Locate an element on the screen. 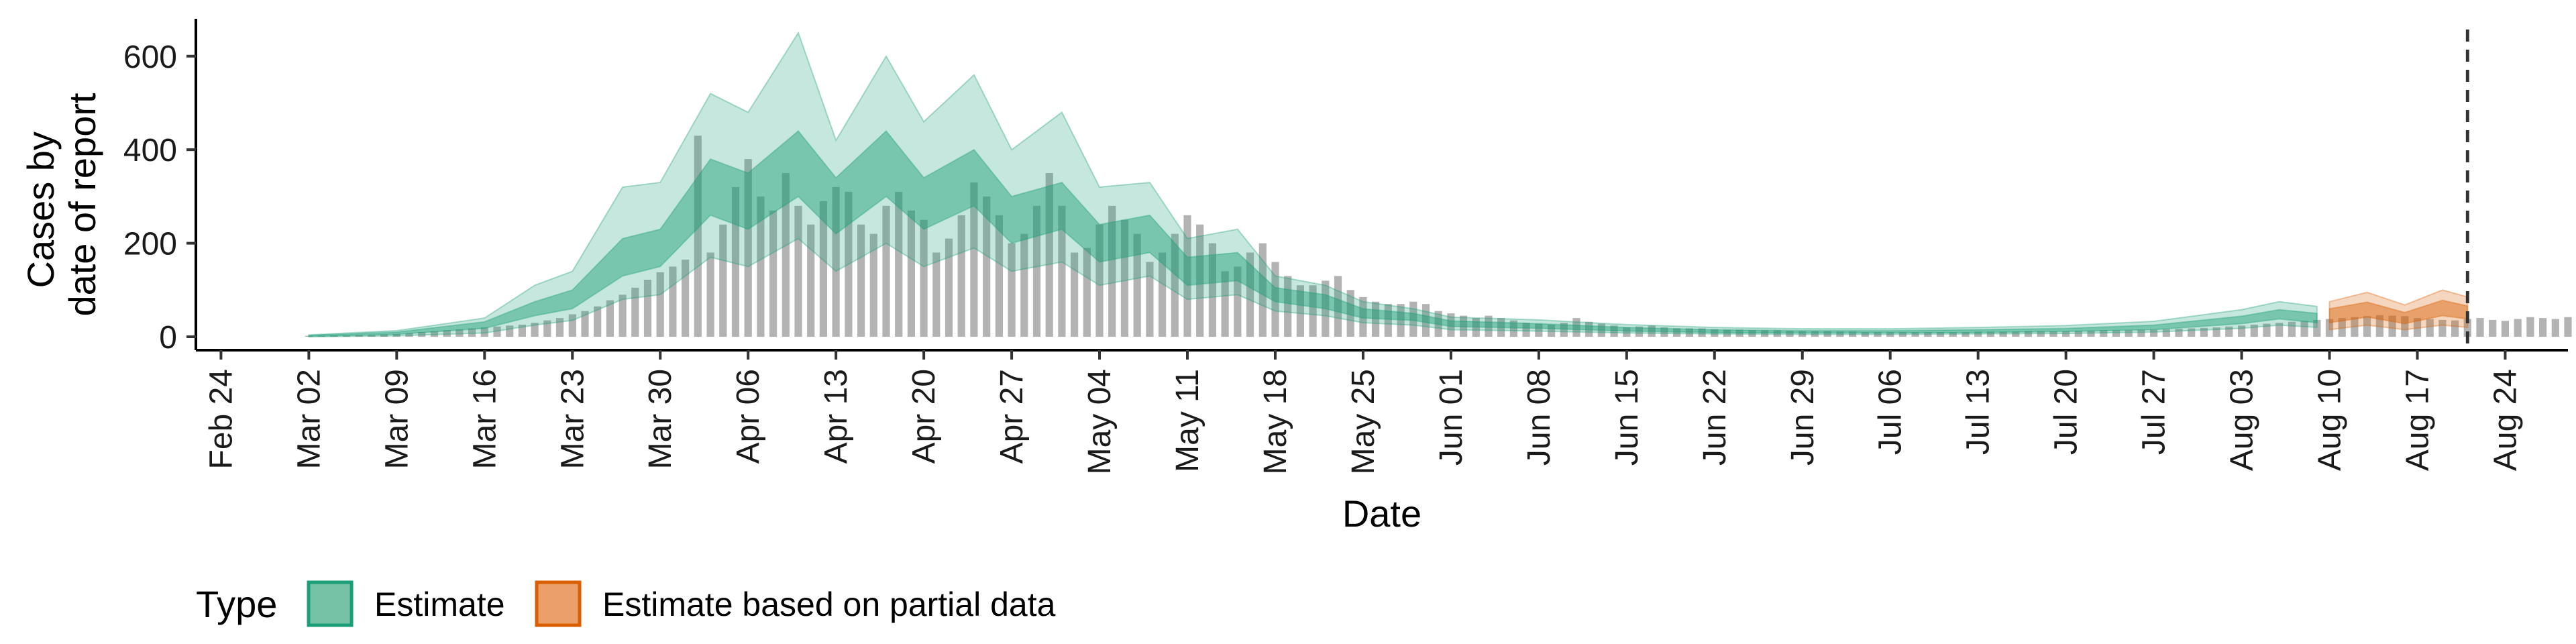 This screenshot has width=2576, height=644. x-tick-label: Jun 08 is located at coordinates (1539, 417).